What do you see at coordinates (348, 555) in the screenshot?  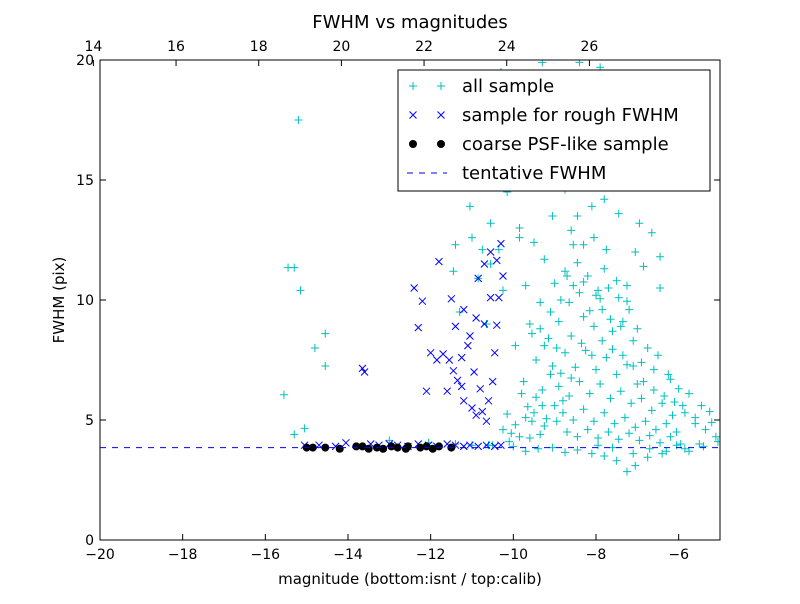 I see `x-tick-label: −14` at bounding box center [348, 555].